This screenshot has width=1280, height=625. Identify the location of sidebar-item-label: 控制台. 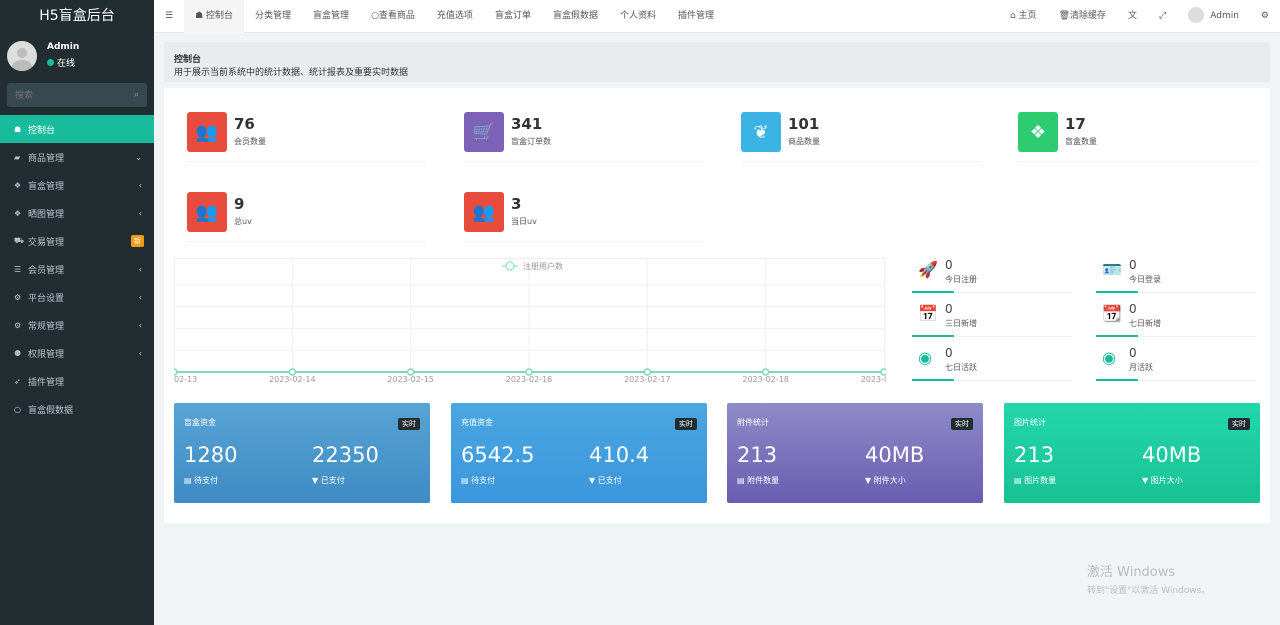
(42, 130).